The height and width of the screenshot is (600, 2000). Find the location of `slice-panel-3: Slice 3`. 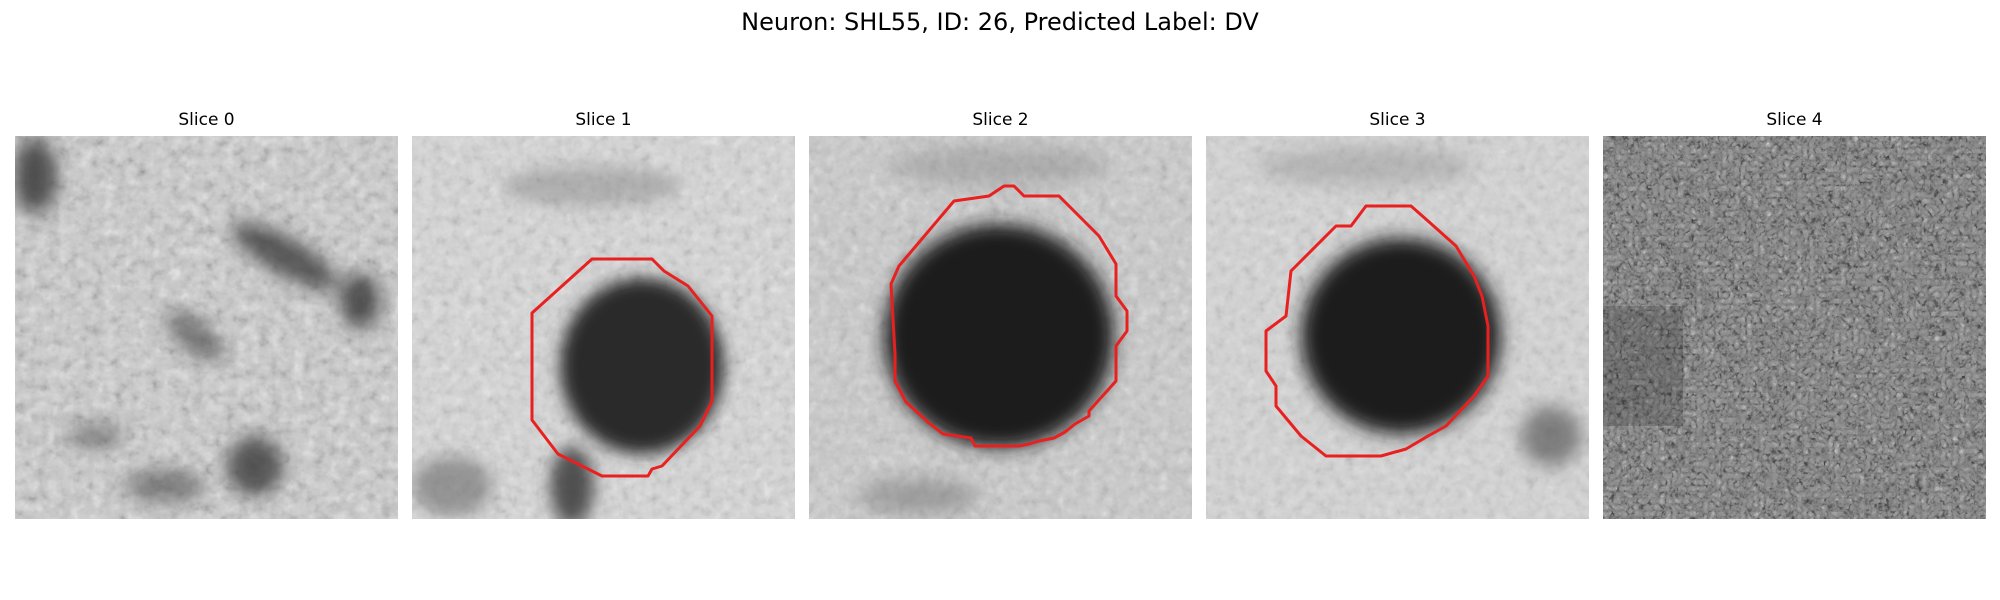

slice-panel-3: Slice 3 is located at coordinates (1397, 313).